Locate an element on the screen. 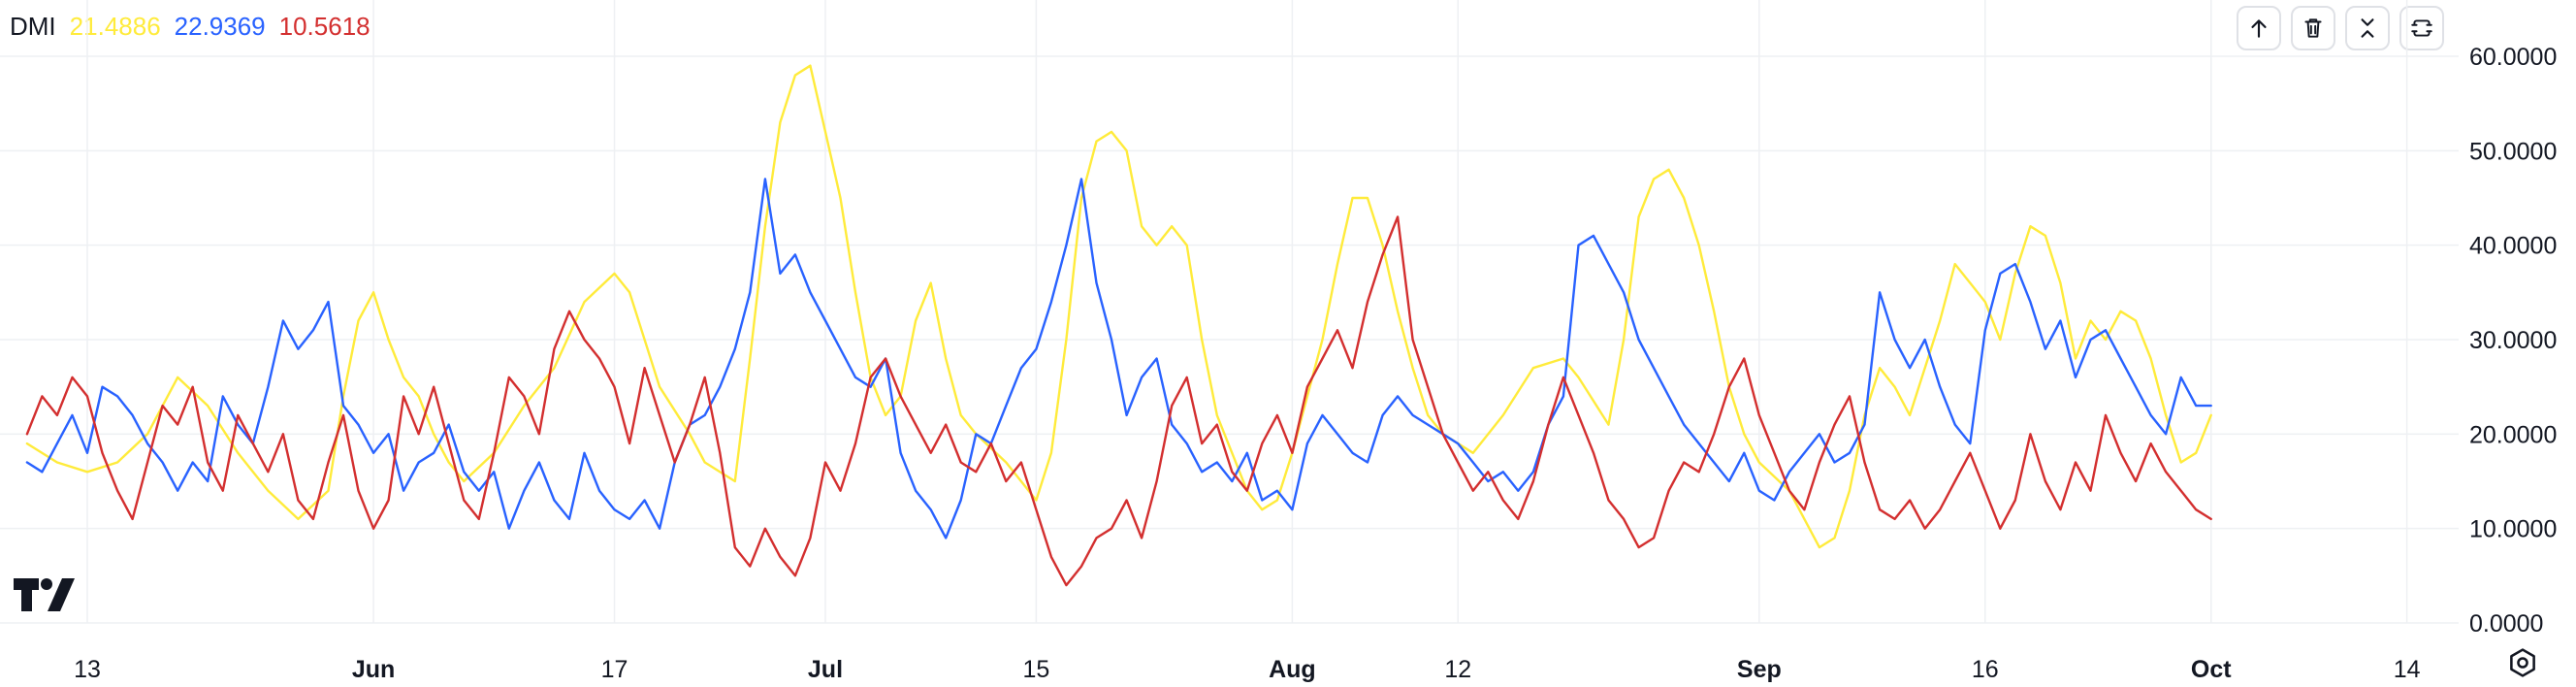  y-tick-label: 30.0000 is located at coordinates (2513, 340).